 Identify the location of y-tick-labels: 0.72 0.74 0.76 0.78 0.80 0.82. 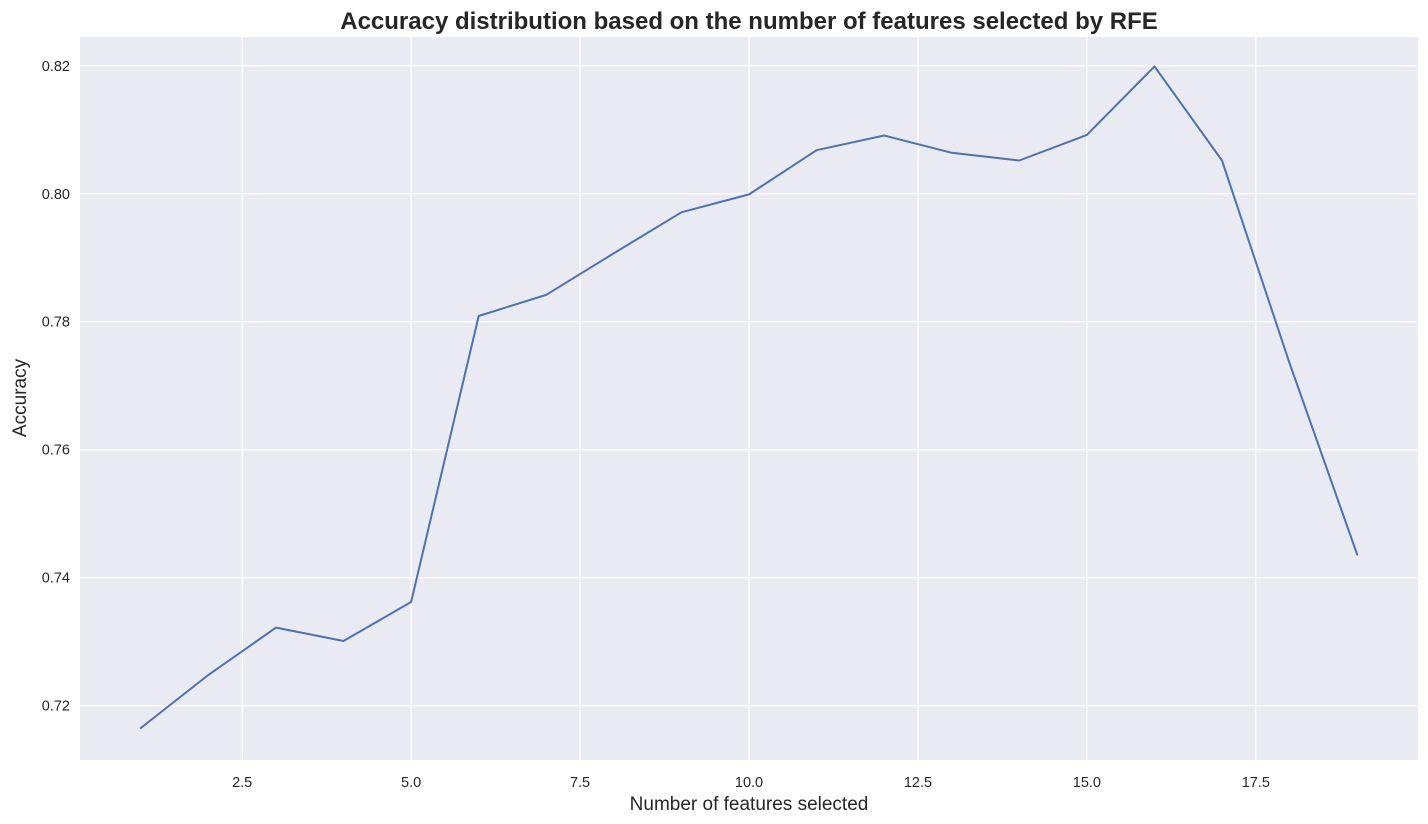
(56, 387).